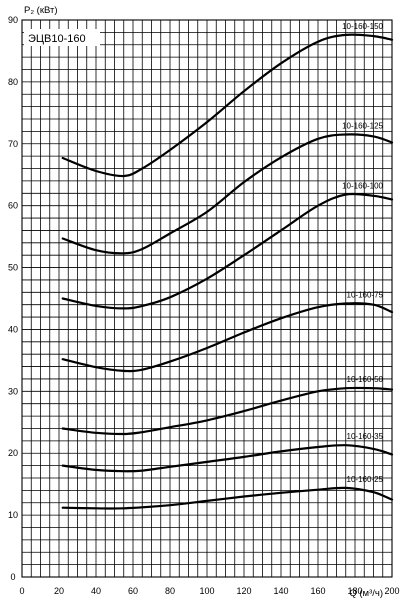  Describe the element at coordinates (362, 26) in the screenshot. I see `series-label: 10-160-150` at that location.